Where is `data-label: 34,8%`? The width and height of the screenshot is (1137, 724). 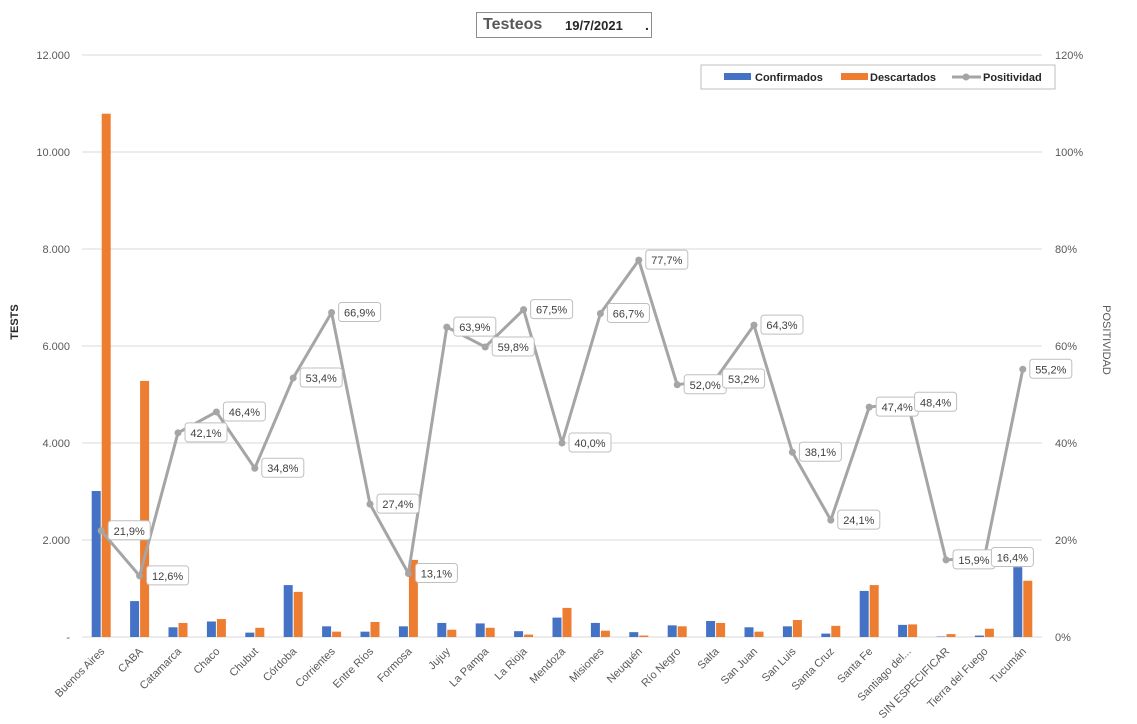
data-label: 34,8% is located at coordinates (282, 469).